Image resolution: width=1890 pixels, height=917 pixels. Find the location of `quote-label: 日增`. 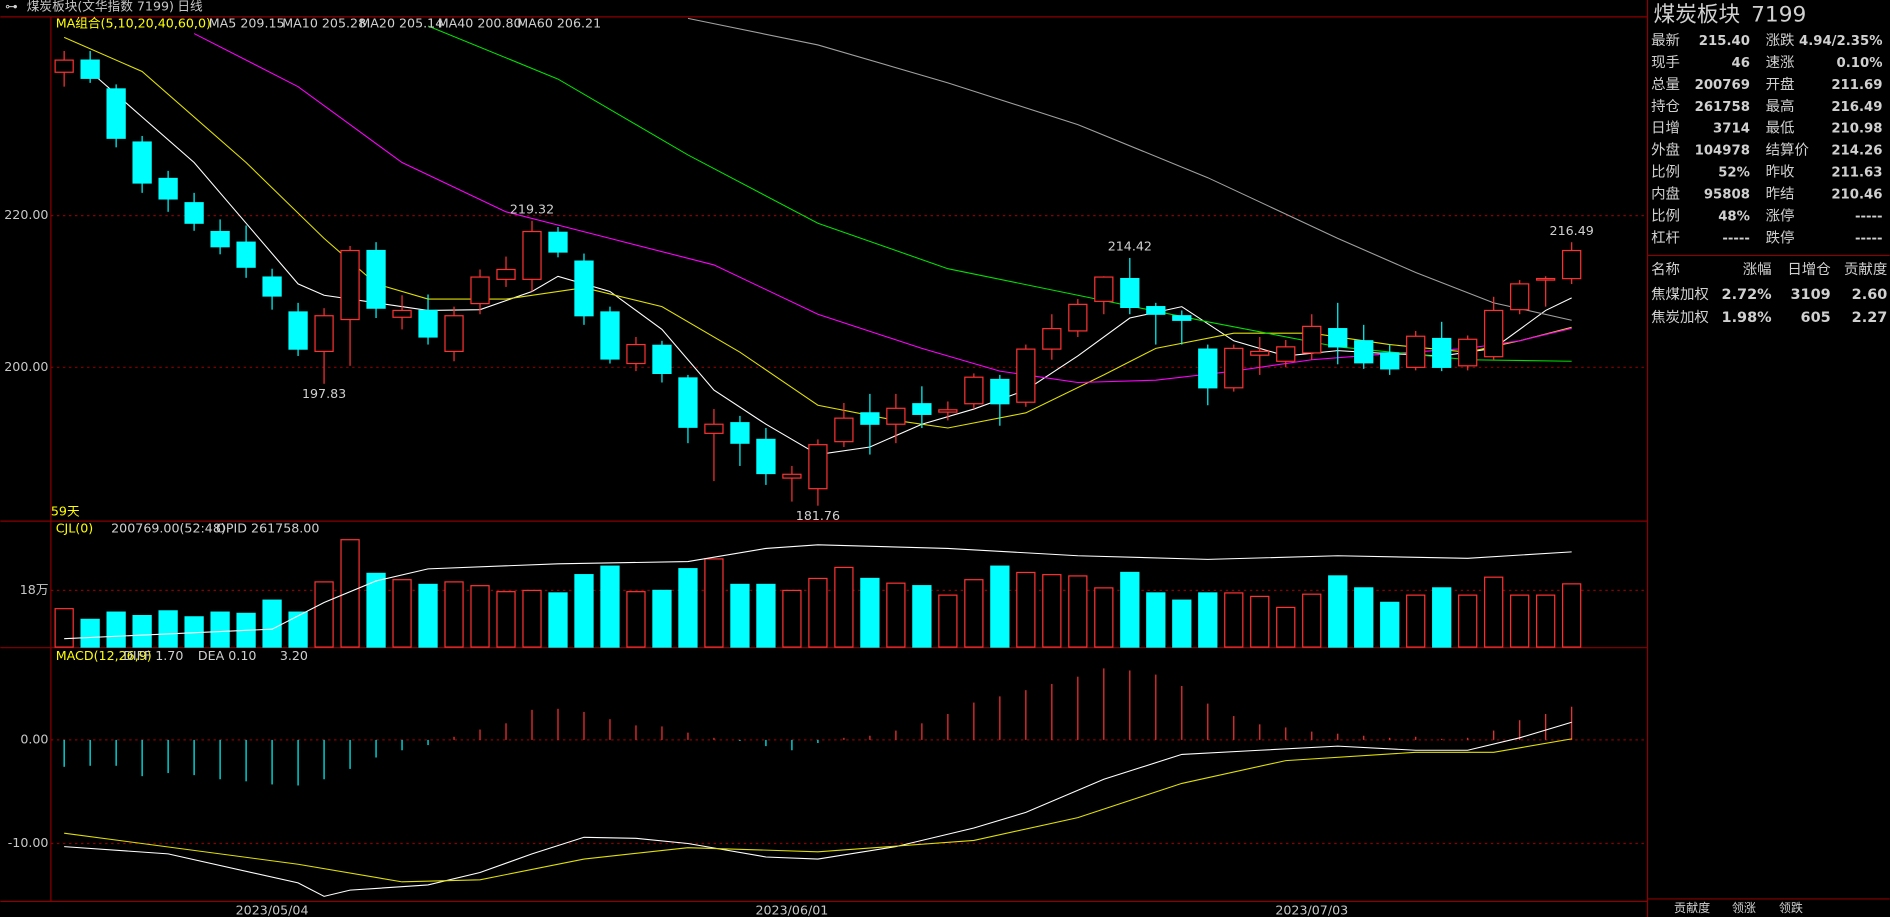

quote-label: 日增 is located at coordinates (1665, 128).